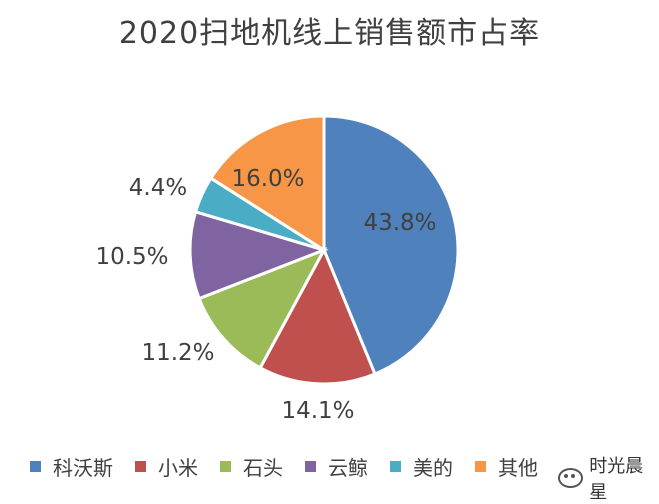 This screenshot has width=659, height=504. I want to click on watermark: 时光晨星, so click(608, 478).